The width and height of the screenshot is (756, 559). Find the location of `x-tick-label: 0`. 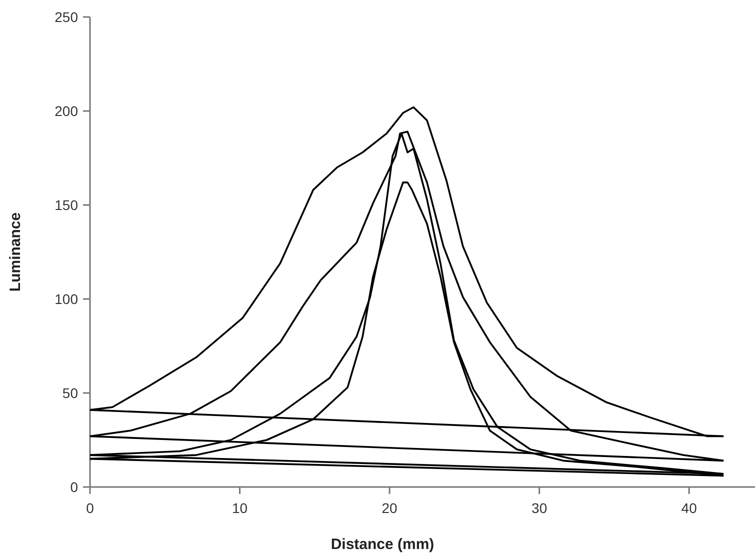

x-tick-label: 0 is located at coordinates (90, 508).